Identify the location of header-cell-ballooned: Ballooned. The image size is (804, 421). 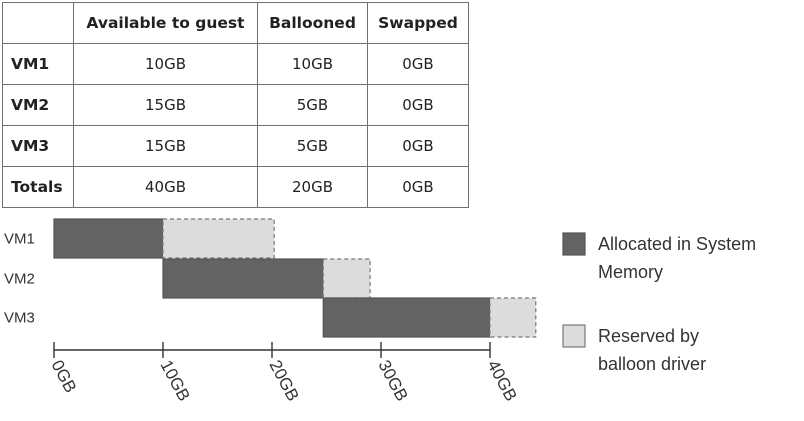
(312, 23).